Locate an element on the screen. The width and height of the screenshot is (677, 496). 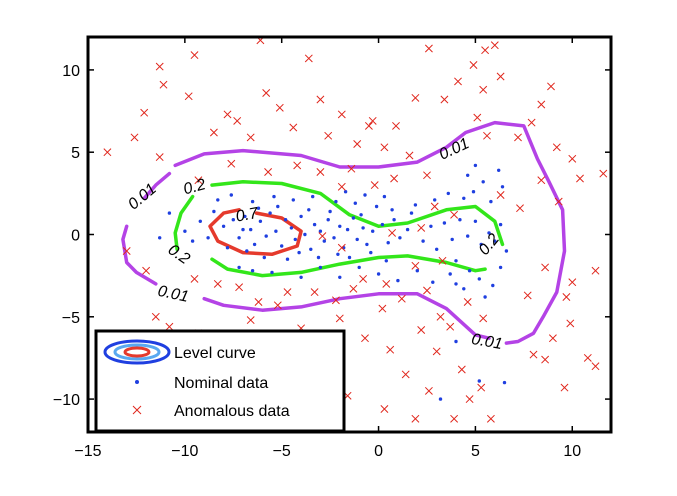
x-tick-label: 0 is located at coordinates (378, 451).